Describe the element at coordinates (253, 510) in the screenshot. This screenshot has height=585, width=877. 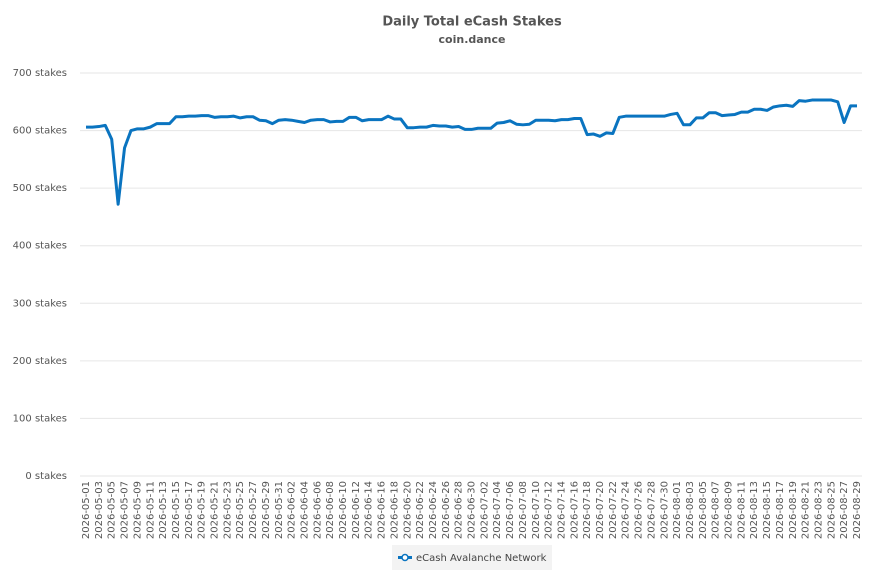
I see `x-tick-label: 2026-05-27` at that location.